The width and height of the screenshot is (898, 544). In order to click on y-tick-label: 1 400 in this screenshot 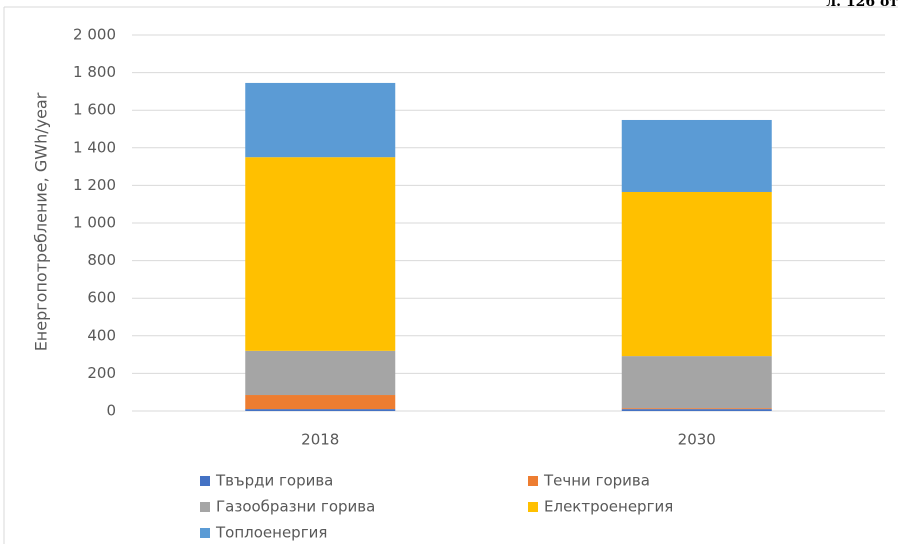, I will do `click(94, 147)`.